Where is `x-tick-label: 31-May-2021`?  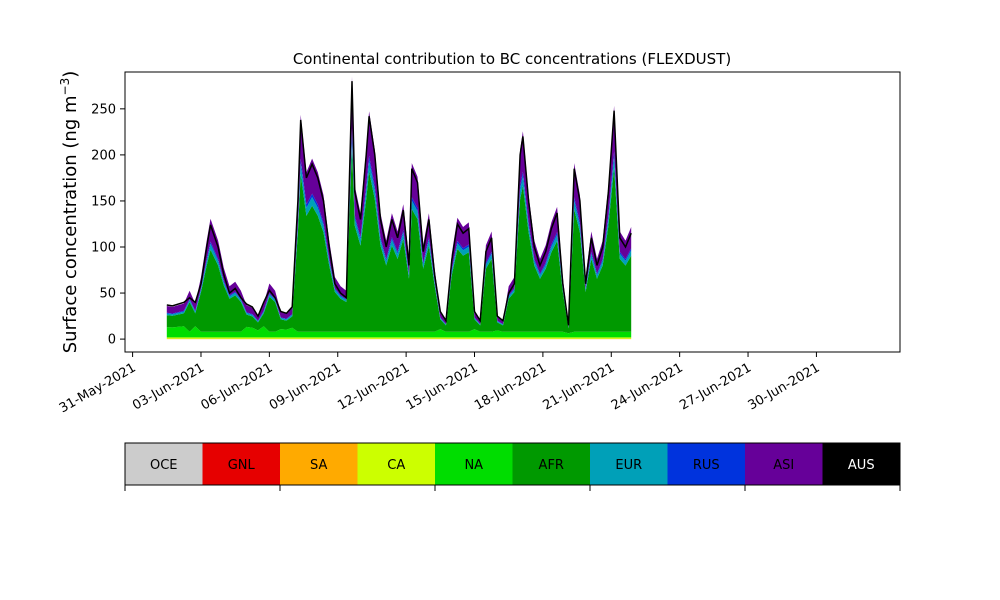
x-tick-label: 31-May-2021 is located at coordinates (98, 388).